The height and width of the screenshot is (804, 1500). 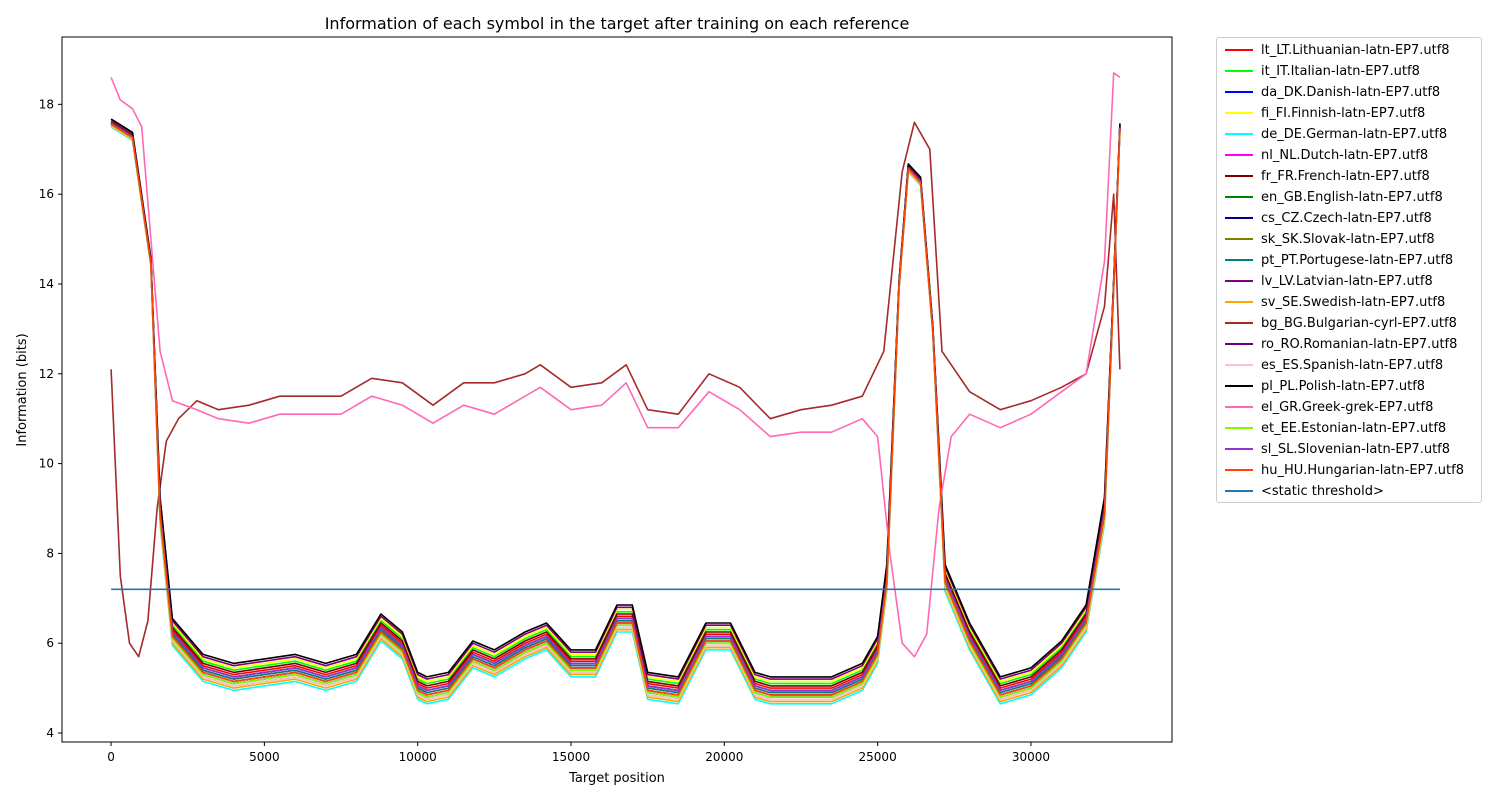 I want to click on legend-label: et_EE.Estonian-latn-EP7.utf8, so click(x=1354, y=428).